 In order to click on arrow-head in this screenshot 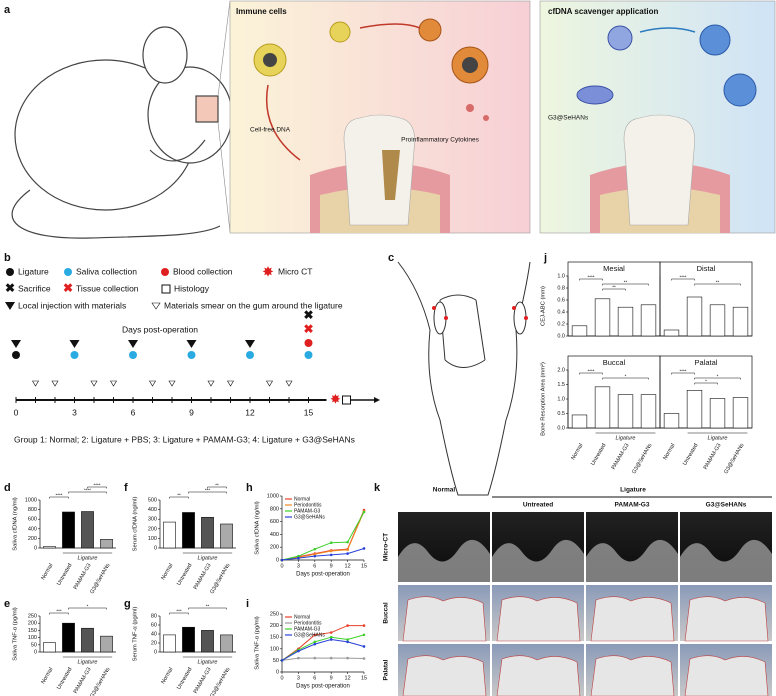, I will do `click(377, 400)`.